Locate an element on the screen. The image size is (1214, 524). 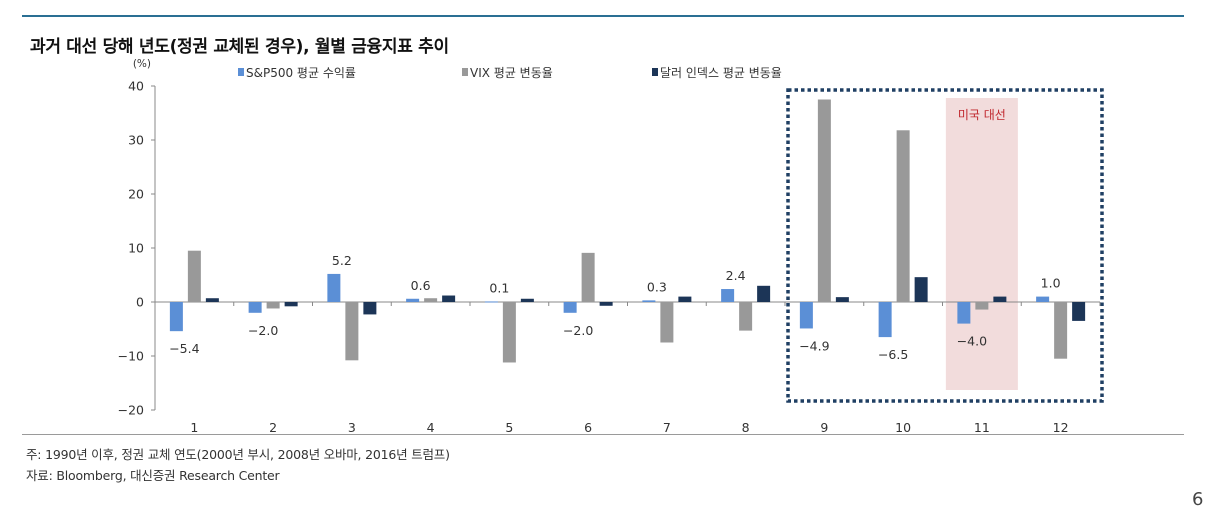
x-tick-label: 11 is located at coordinates (982, 427).